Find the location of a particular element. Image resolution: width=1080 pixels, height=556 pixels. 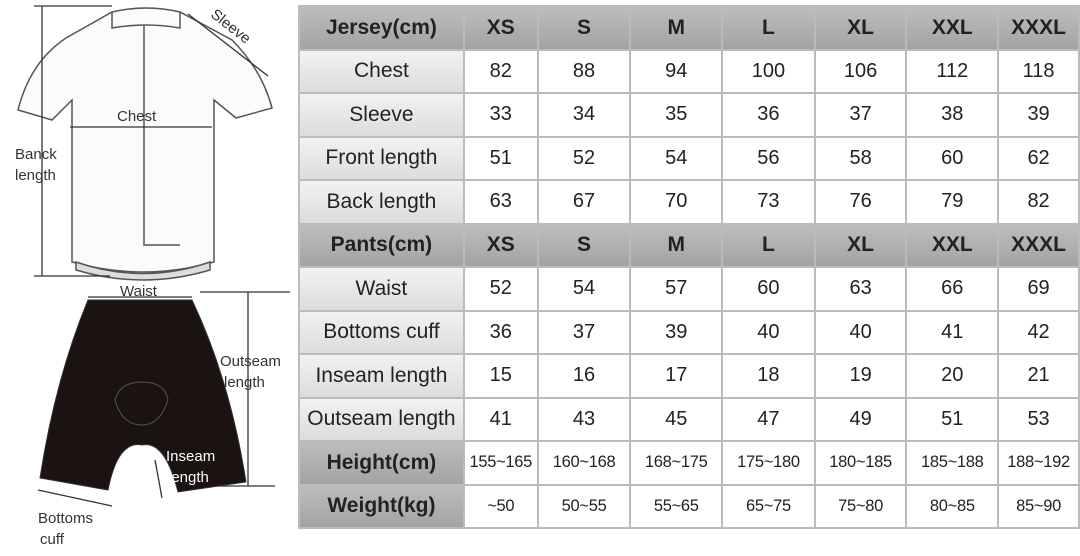

table-cell: 67 is located at coordinates (584, 202).